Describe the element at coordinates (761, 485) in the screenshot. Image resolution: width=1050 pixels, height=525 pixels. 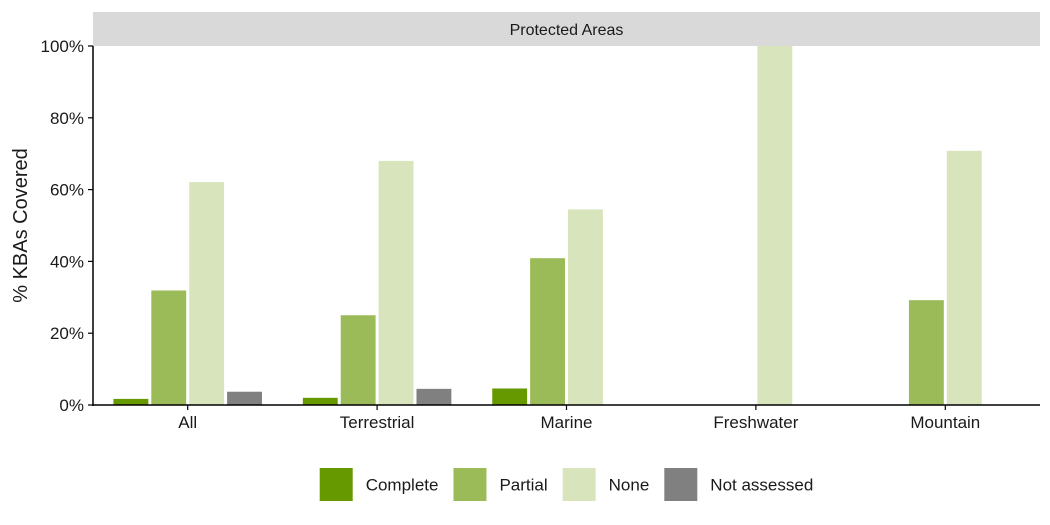
I see `legend-label-not-assessed: Not assessed` at that location.